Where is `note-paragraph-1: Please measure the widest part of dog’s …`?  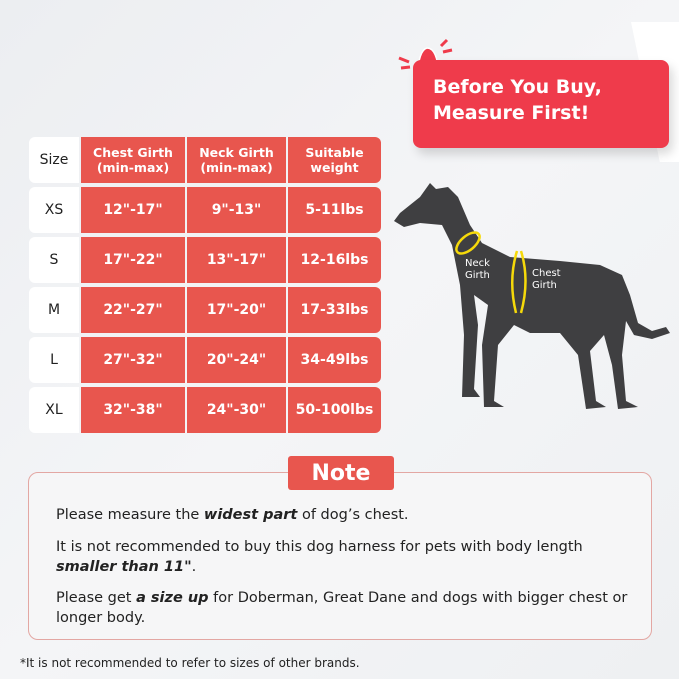
note-paragraph-1: Please measure the widest part of dog’s … is located at coordinates (232, 515).